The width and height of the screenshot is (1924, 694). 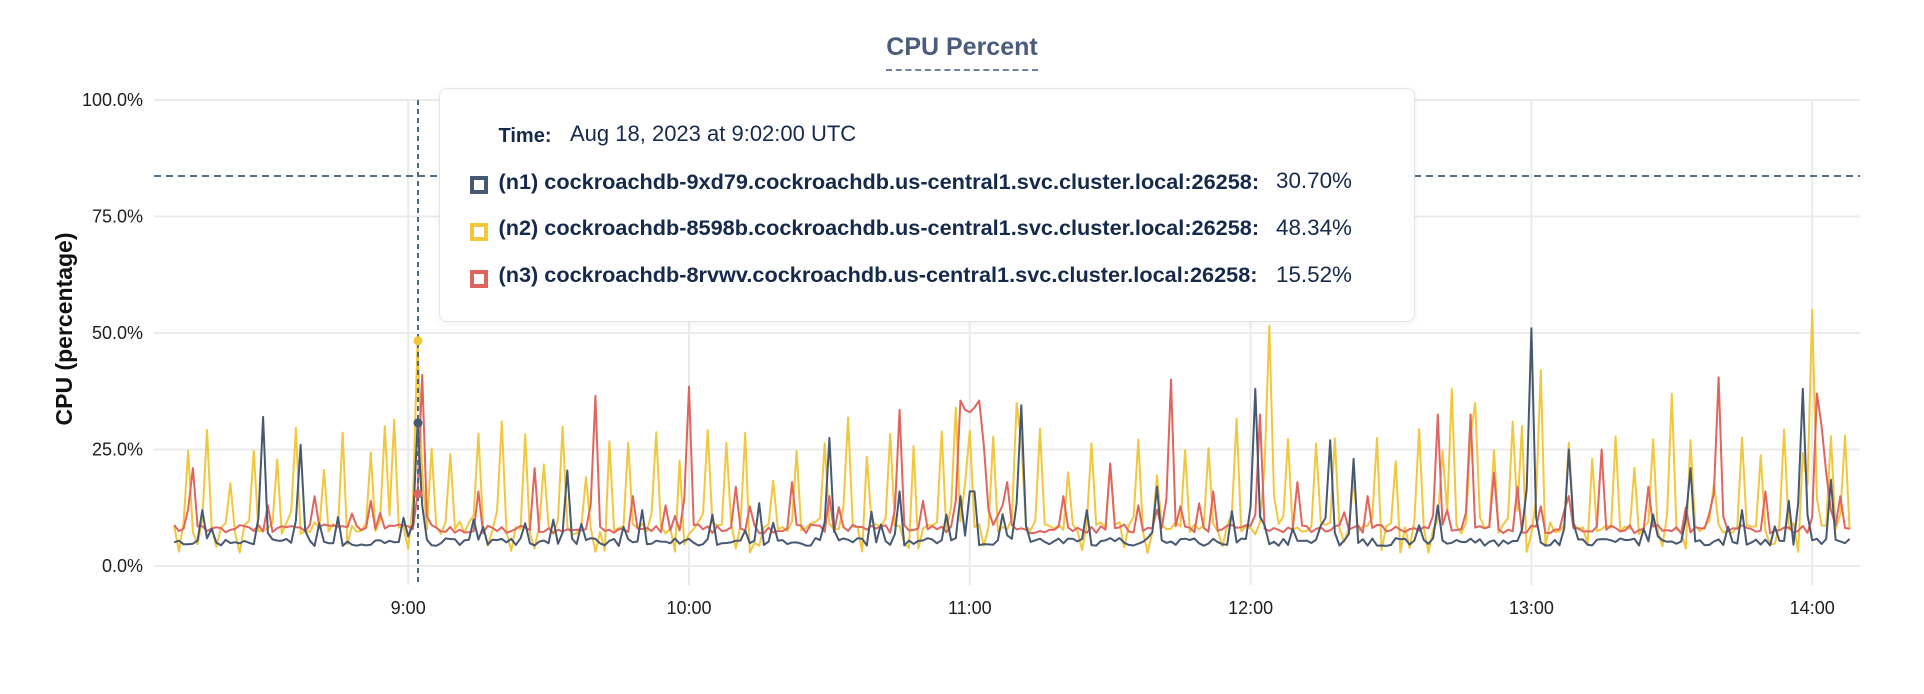 What do you see at coordinates (1250, 608) in the screenshot?
I see `svg-text: 12:00` at bounding box center [1250, 608].